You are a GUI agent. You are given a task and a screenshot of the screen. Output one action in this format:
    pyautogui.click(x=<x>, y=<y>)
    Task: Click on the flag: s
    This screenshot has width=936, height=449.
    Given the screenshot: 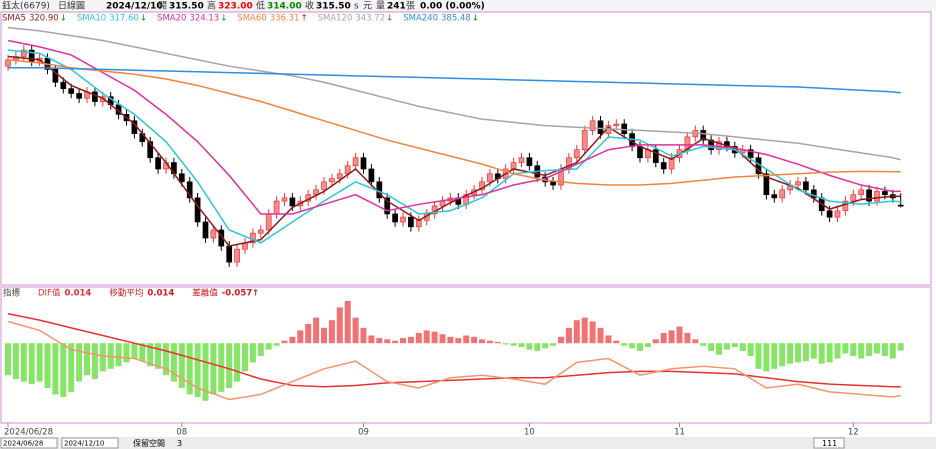 What is the action you would take?
    pyautogui.click(x=356, y=7)
    